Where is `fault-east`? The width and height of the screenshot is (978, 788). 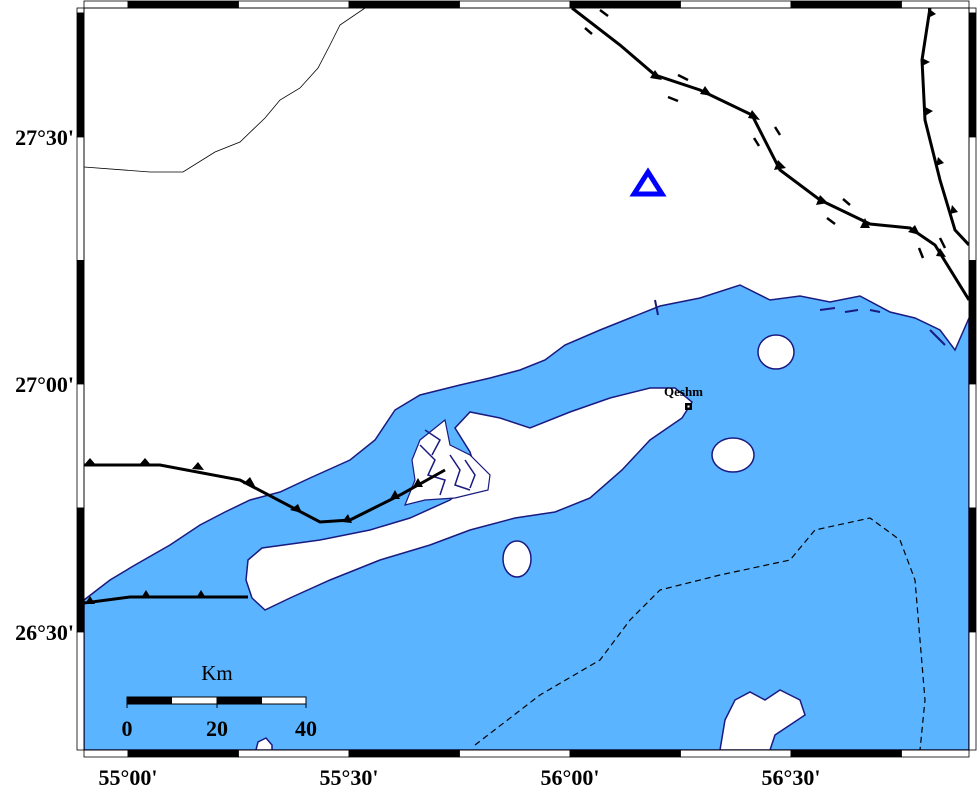
fault-east is located at coordinates (944, 127).